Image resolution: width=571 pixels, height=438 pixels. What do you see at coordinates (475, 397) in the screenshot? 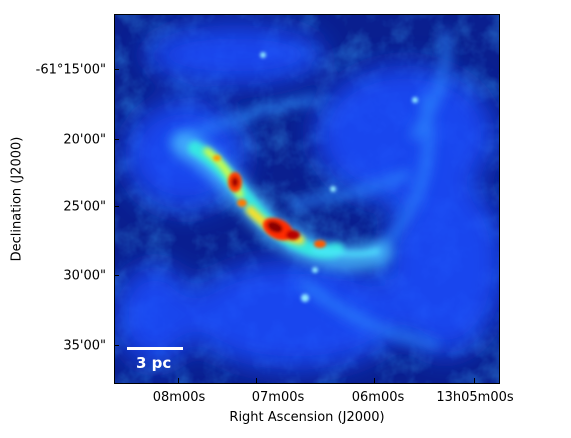
I see `x-tick-label: 13h05m00s` at bounding box center [475, 397].